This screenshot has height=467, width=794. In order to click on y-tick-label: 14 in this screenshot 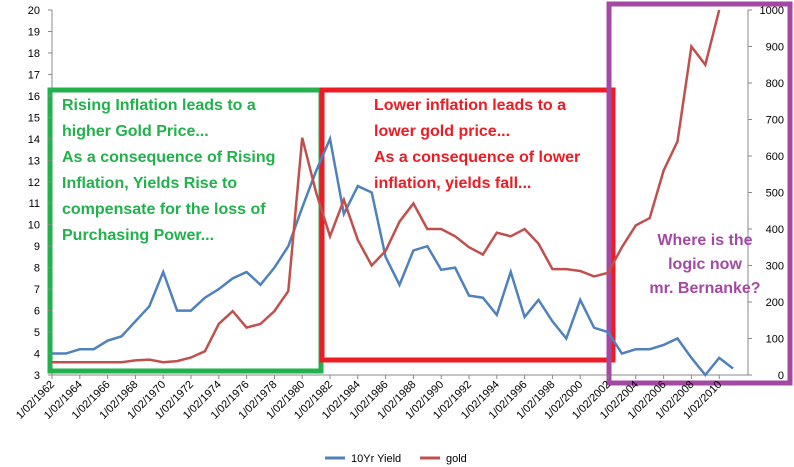, I will do `click(34, 140)`.